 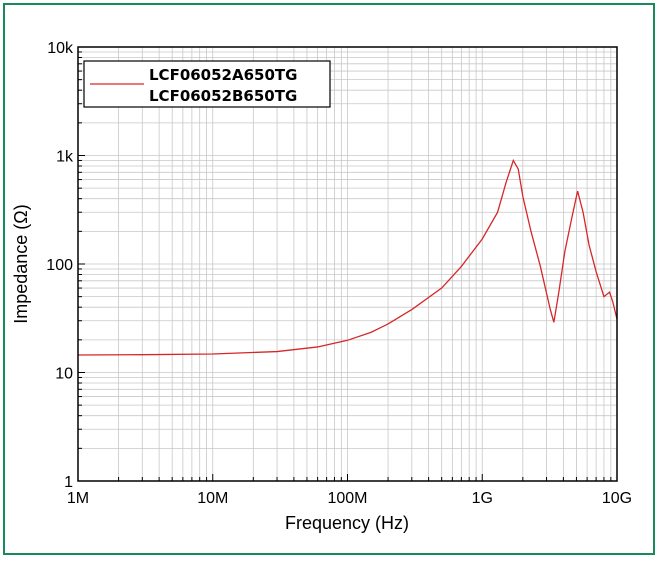 I want to click on y-tick-label: 100, so click(x=59, y=265).